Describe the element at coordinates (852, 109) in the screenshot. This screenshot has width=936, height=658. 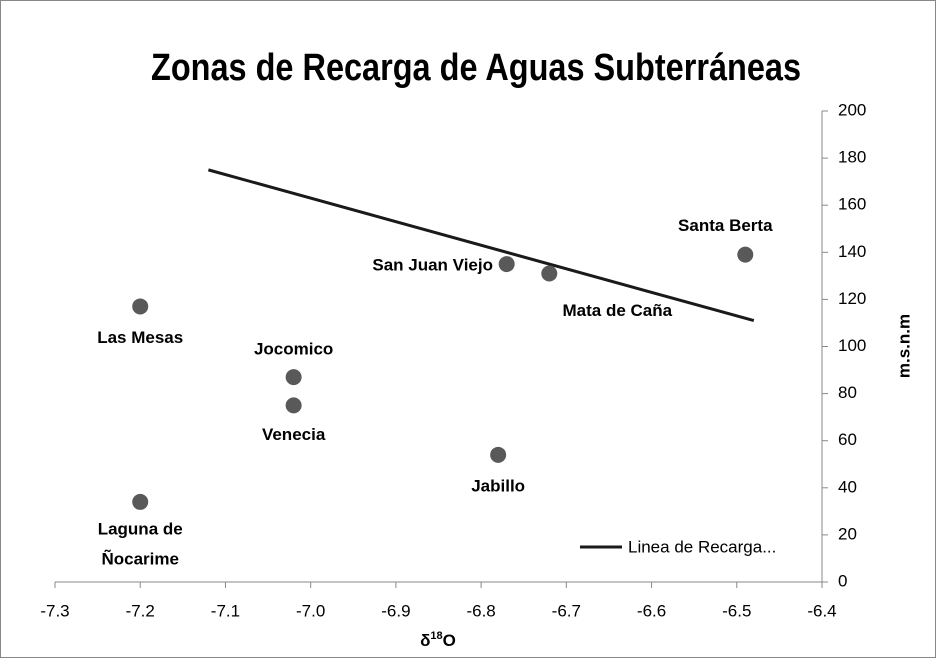
I see `y-tick-label: 200` at that location.